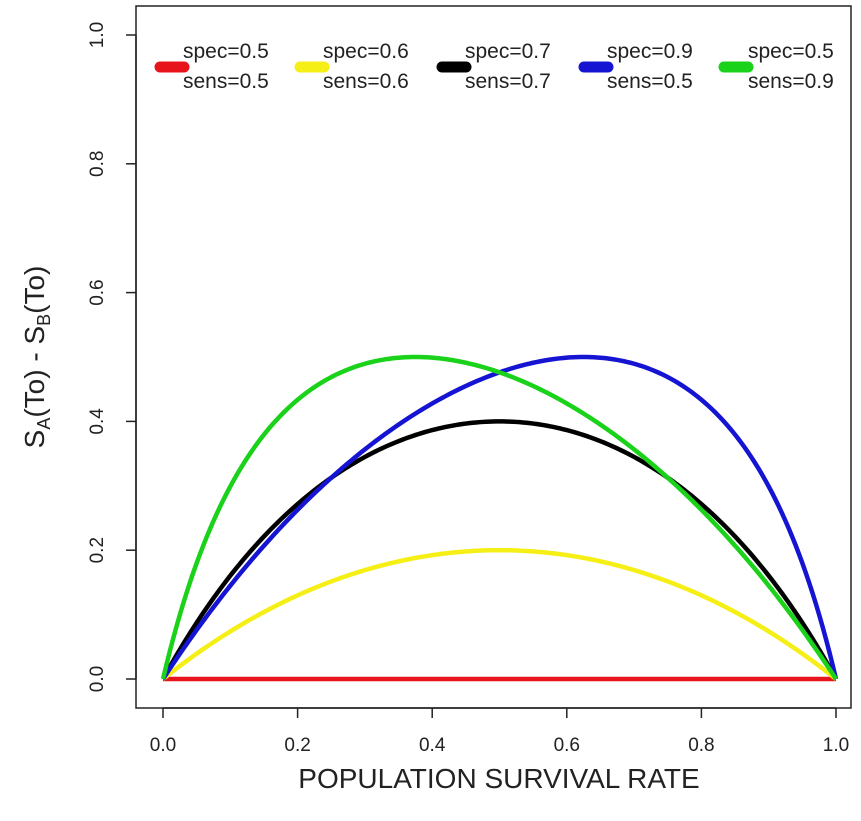  I want to click on x-tick-label-5: 1.0, so click(836, 745).